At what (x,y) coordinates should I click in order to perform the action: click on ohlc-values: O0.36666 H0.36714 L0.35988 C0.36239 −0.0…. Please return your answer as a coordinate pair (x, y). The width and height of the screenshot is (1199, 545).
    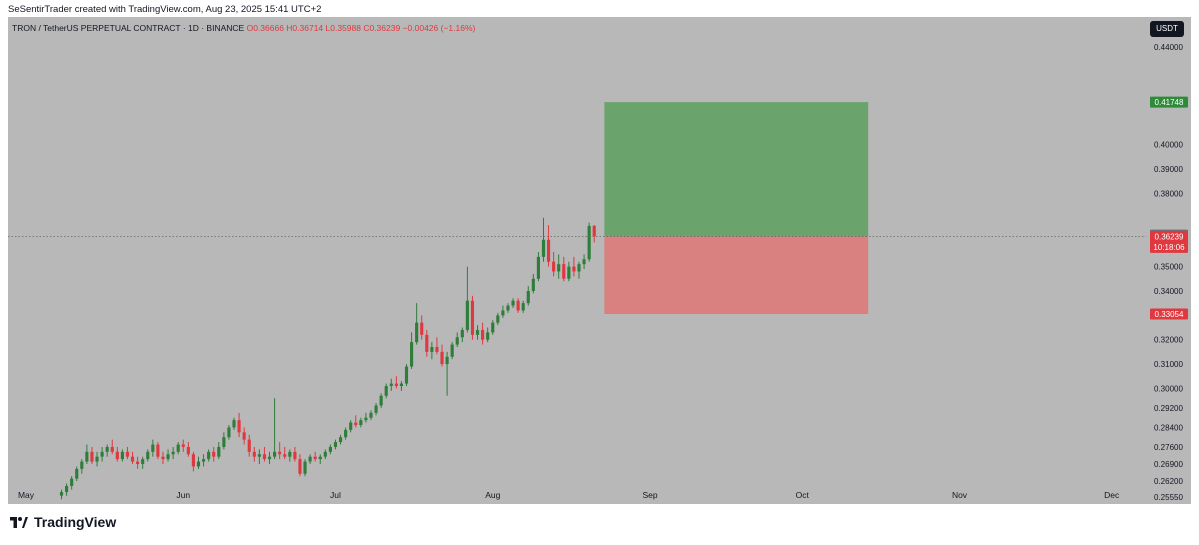
    Looking at the image, I should click on (361, 28).